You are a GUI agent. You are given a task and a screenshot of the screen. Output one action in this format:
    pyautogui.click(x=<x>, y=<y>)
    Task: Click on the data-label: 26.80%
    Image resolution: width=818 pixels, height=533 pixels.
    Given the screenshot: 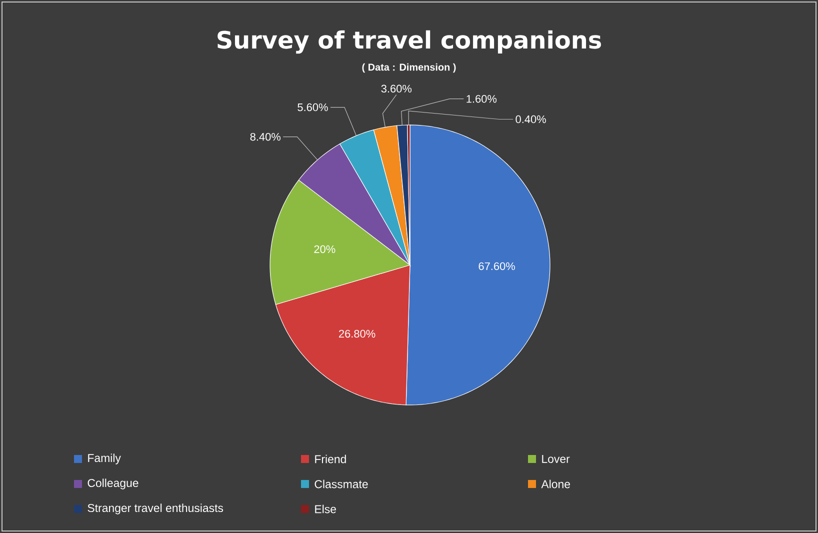 What is the action you would take?
    pyautogui.click(x=357, y=334)
    